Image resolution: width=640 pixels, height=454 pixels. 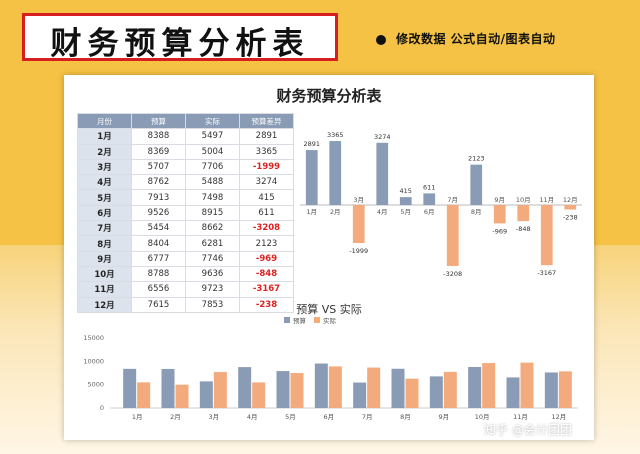 What do you see at coordinates (266, 274) in the screenshot?
I see `cell-diff: -848` at bounding box center [266, 274].